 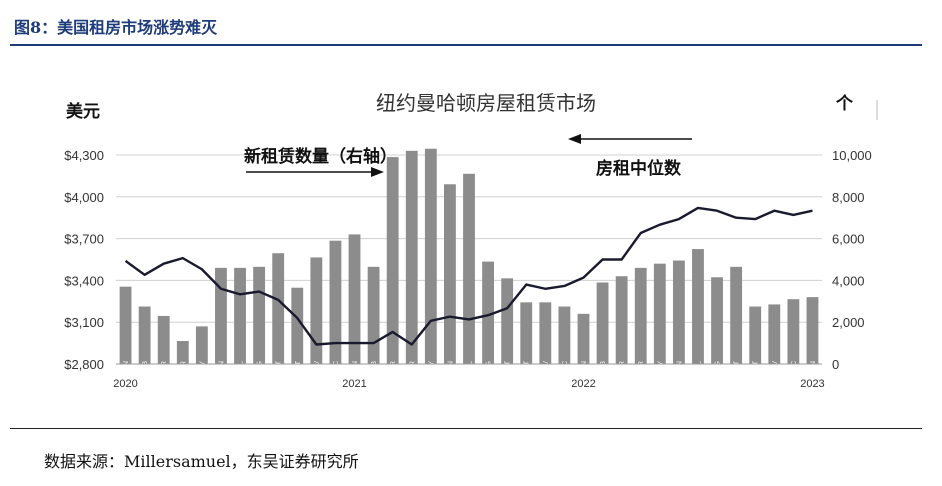 What do you see at coordinates (84, 155) in the screenshot?
I see `left-tick-label: $4,300` at bounding box center [84, 155].